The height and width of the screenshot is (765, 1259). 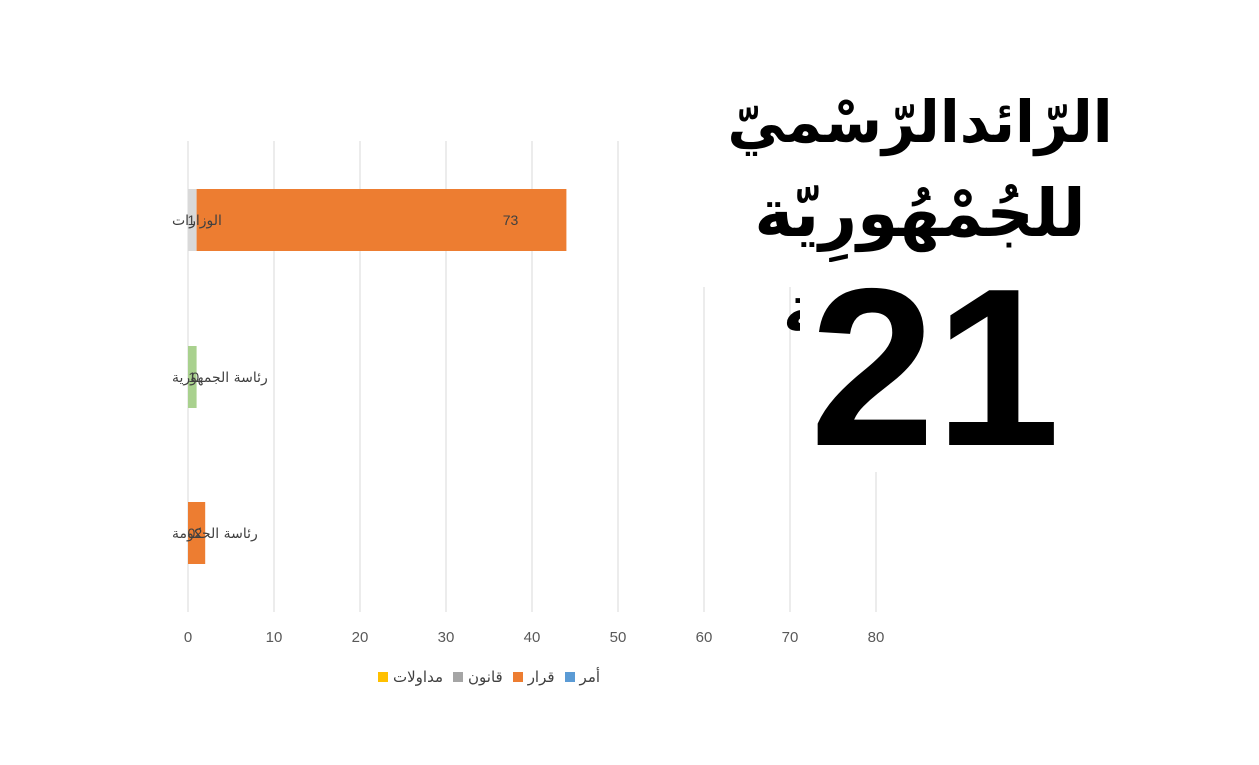 What do you see at coordinates (360, 637) in the screenshot?
I see `x-tick-label: 20` at bounding box center [360, 637].